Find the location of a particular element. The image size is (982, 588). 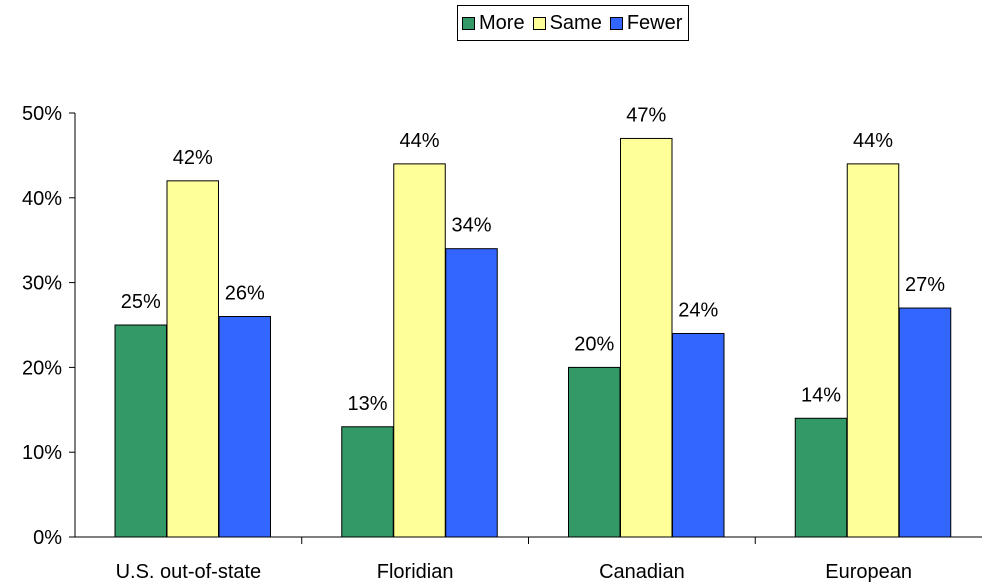

x-tick-label: Canadian is located at coordinates (642, 572).